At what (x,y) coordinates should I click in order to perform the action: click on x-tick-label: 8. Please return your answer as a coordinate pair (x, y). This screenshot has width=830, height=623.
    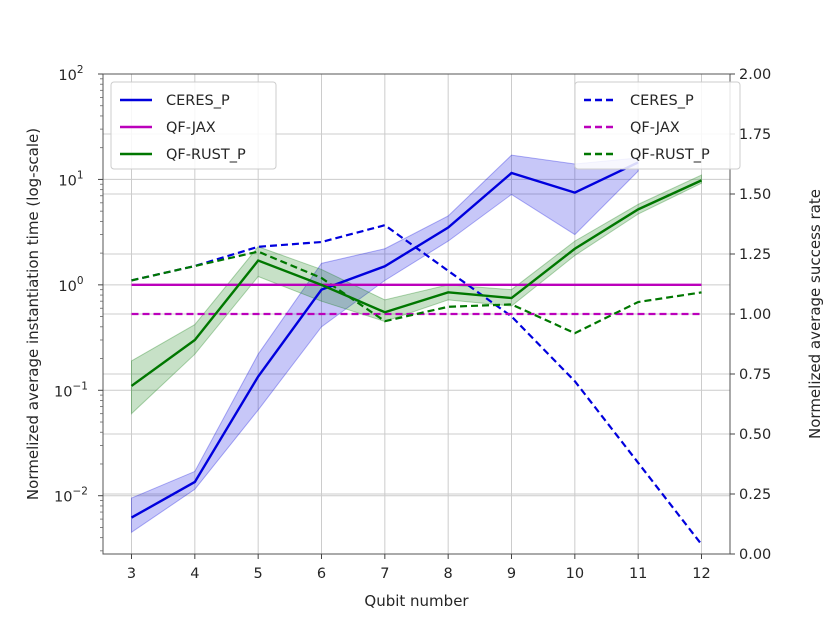
    Looking at the image, I should click on (448, 574).